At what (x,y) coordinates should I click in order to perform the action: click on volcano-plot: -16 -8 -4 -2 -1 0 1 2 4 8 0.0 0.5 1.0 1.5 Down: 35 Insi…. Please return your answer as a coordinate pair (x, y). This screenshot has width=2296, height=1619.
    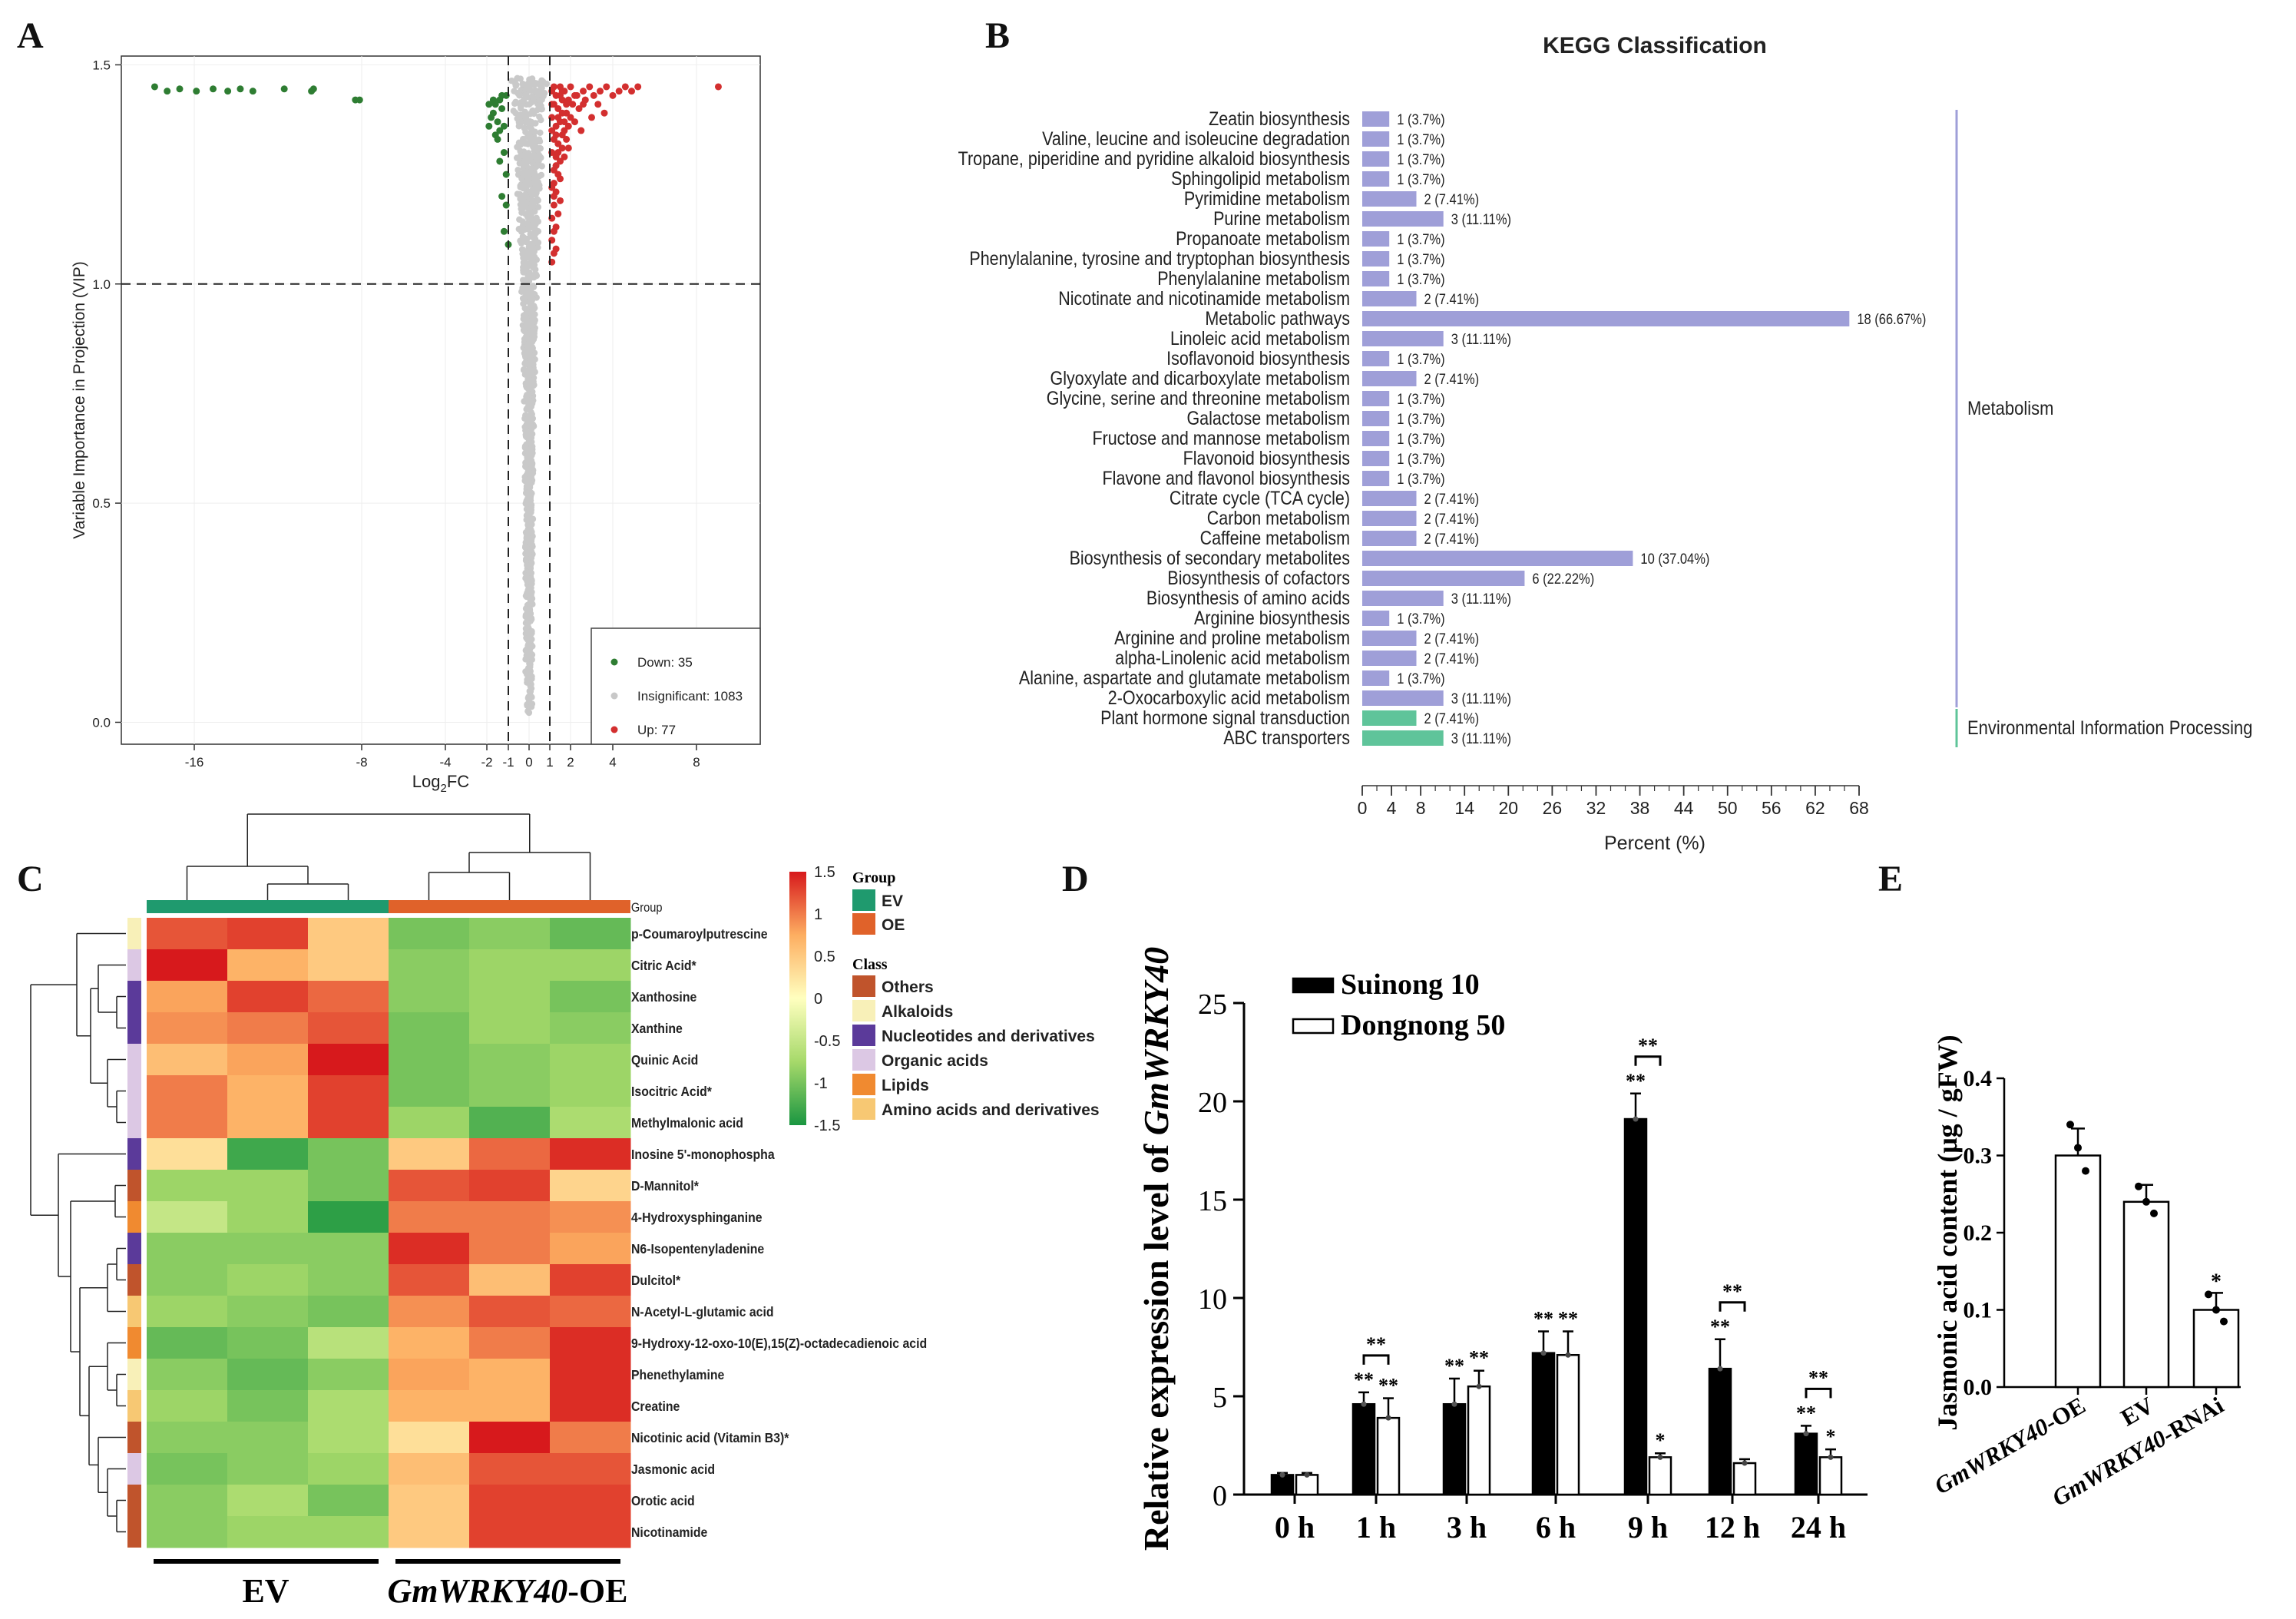
    Looking at the image, I should click on (416, 425).